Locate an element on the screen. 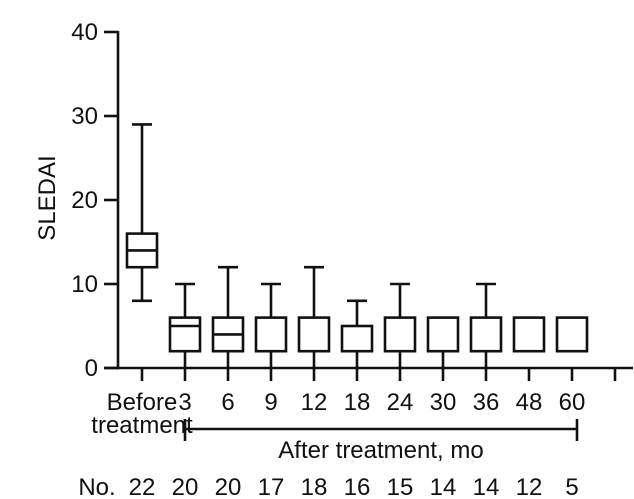 This screenshot has height=499, width=634. x-tick-label: 24 is located at coordinates (400, 402).